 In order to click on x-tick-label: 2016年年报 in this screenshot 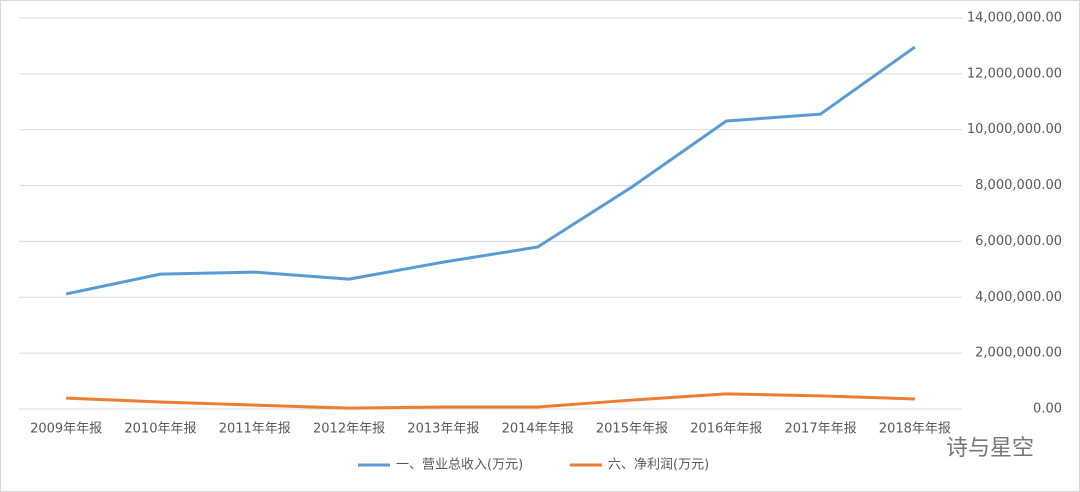, I will do `click(726, 429)`.